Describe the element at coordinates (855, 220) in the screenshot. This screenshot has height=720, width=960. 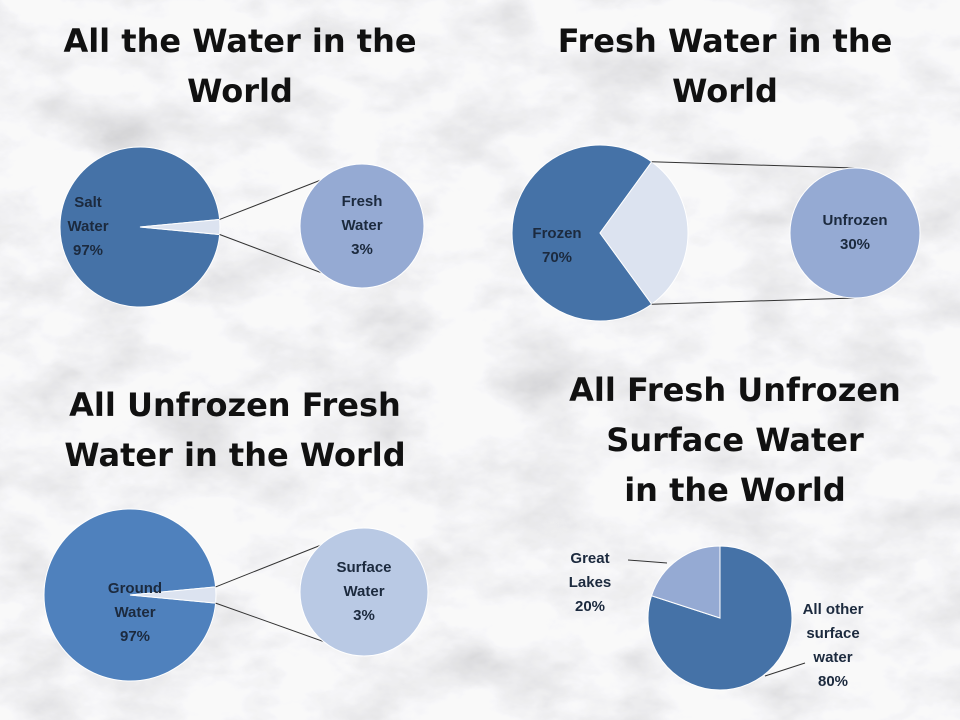
I see `category-label: Unfrozen` at that location.